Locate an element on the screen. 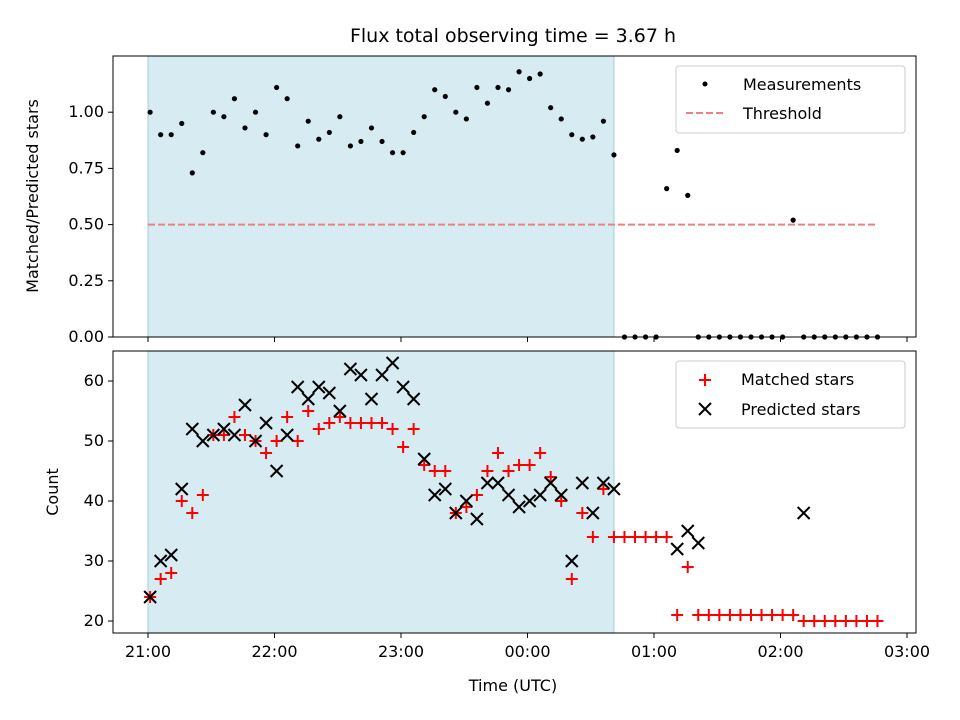  legend-measurements-marker is located at coordinates (705, 84).